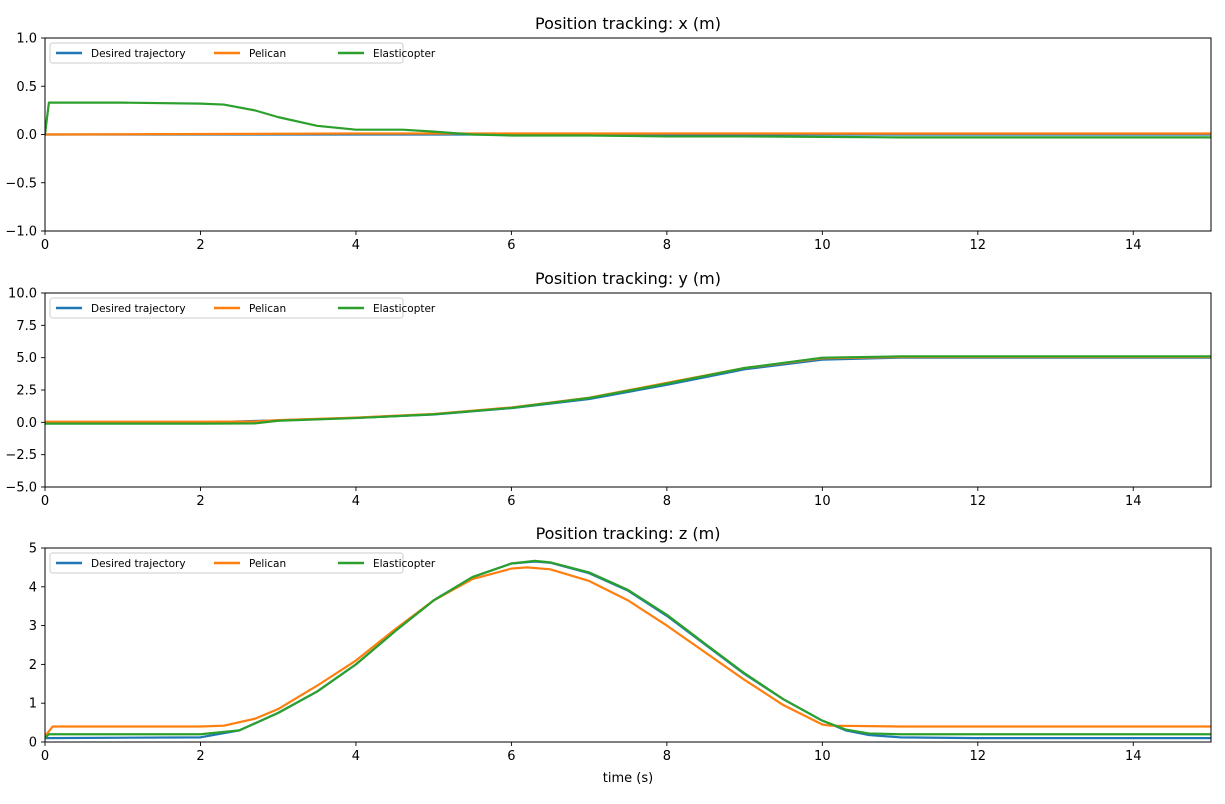 The width and height of the screenshot is (1225, 804). I want to click on y-tick-label: 2, so click(33, 665).